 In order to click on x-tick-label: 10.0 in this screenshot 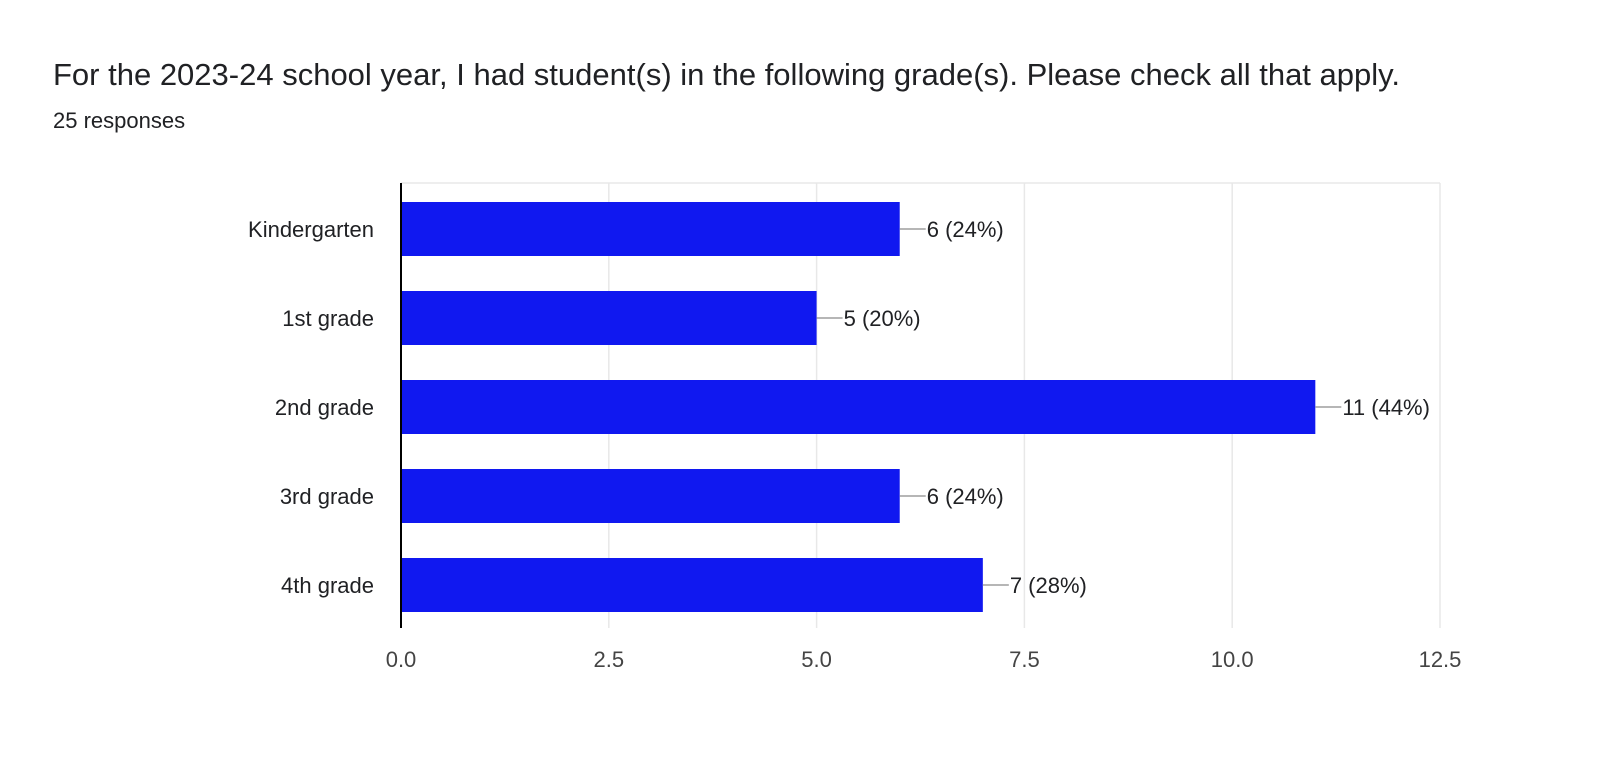, I will do `click(1232, 659)`.